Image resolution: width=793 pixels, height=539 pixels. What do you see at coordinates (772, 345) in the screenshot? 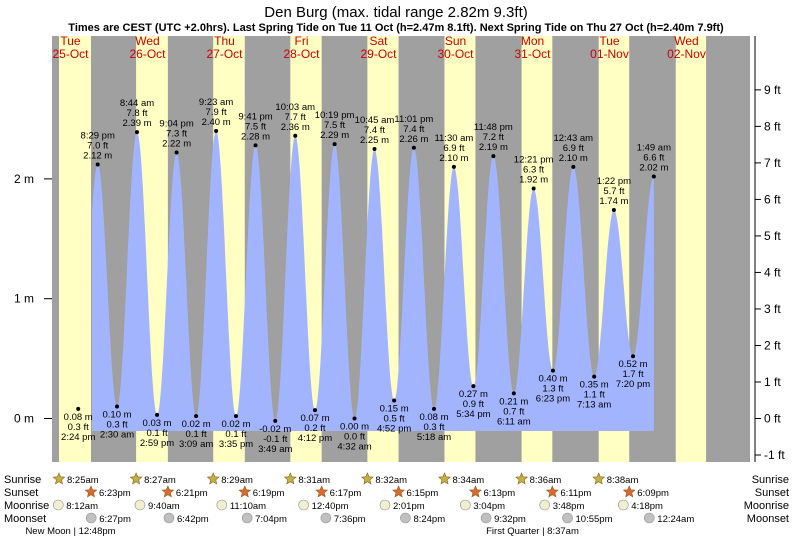
I see `right-tick-label: 2 ft` at bounding box center [772, 345].